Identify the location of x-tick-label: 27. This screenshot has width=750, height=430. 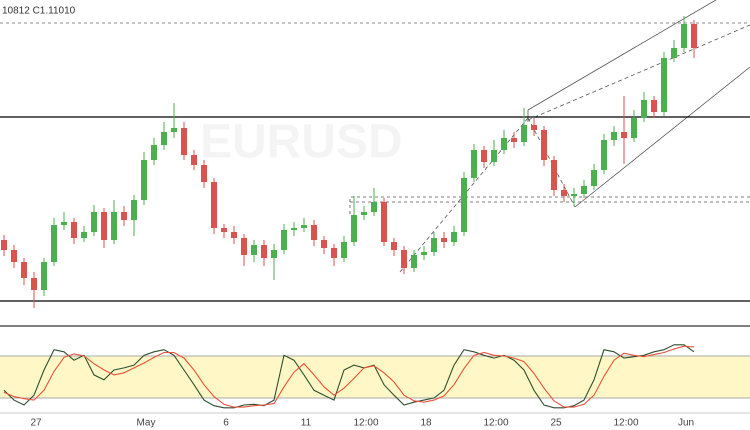
(36, 423).